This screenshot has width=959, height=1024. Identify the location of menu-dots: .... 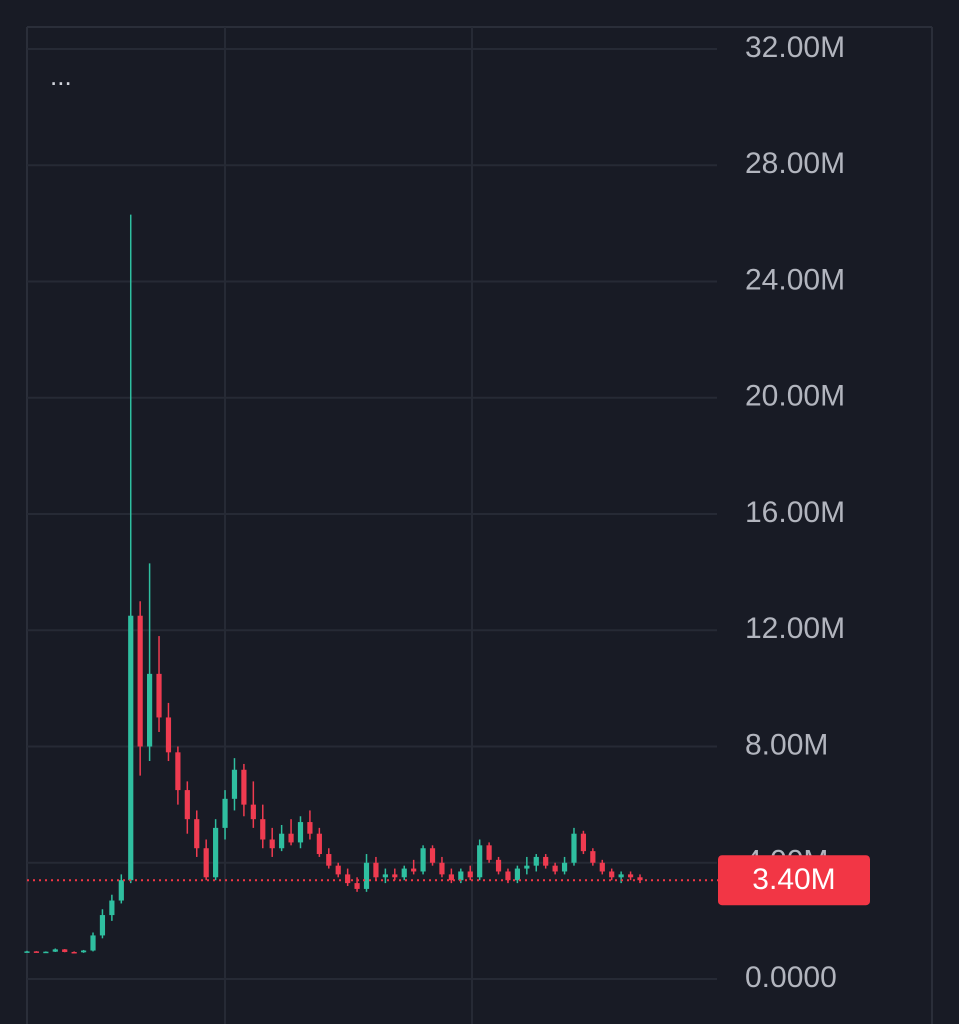
(61, 76).